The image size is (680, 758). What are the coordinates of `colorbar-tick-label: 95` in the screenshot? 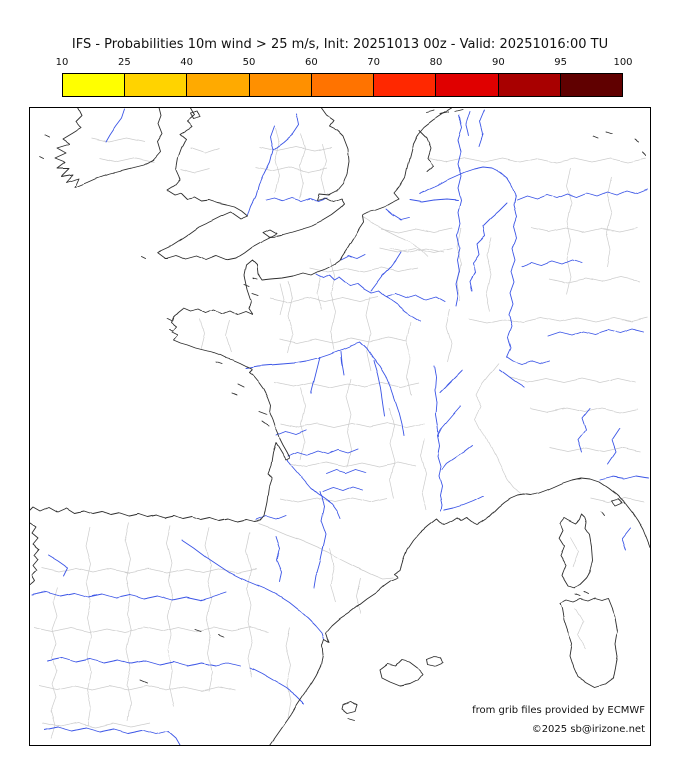 It's located at (561, 62).